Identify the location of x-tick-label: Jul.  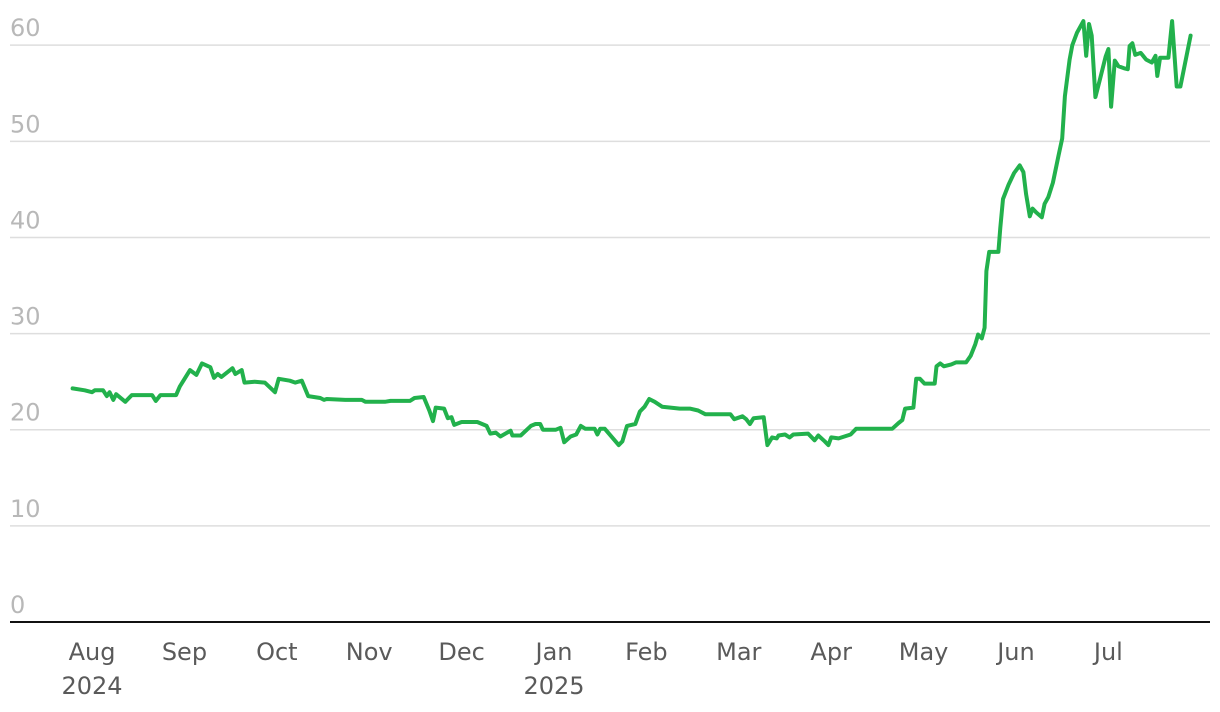
(1107, 652).